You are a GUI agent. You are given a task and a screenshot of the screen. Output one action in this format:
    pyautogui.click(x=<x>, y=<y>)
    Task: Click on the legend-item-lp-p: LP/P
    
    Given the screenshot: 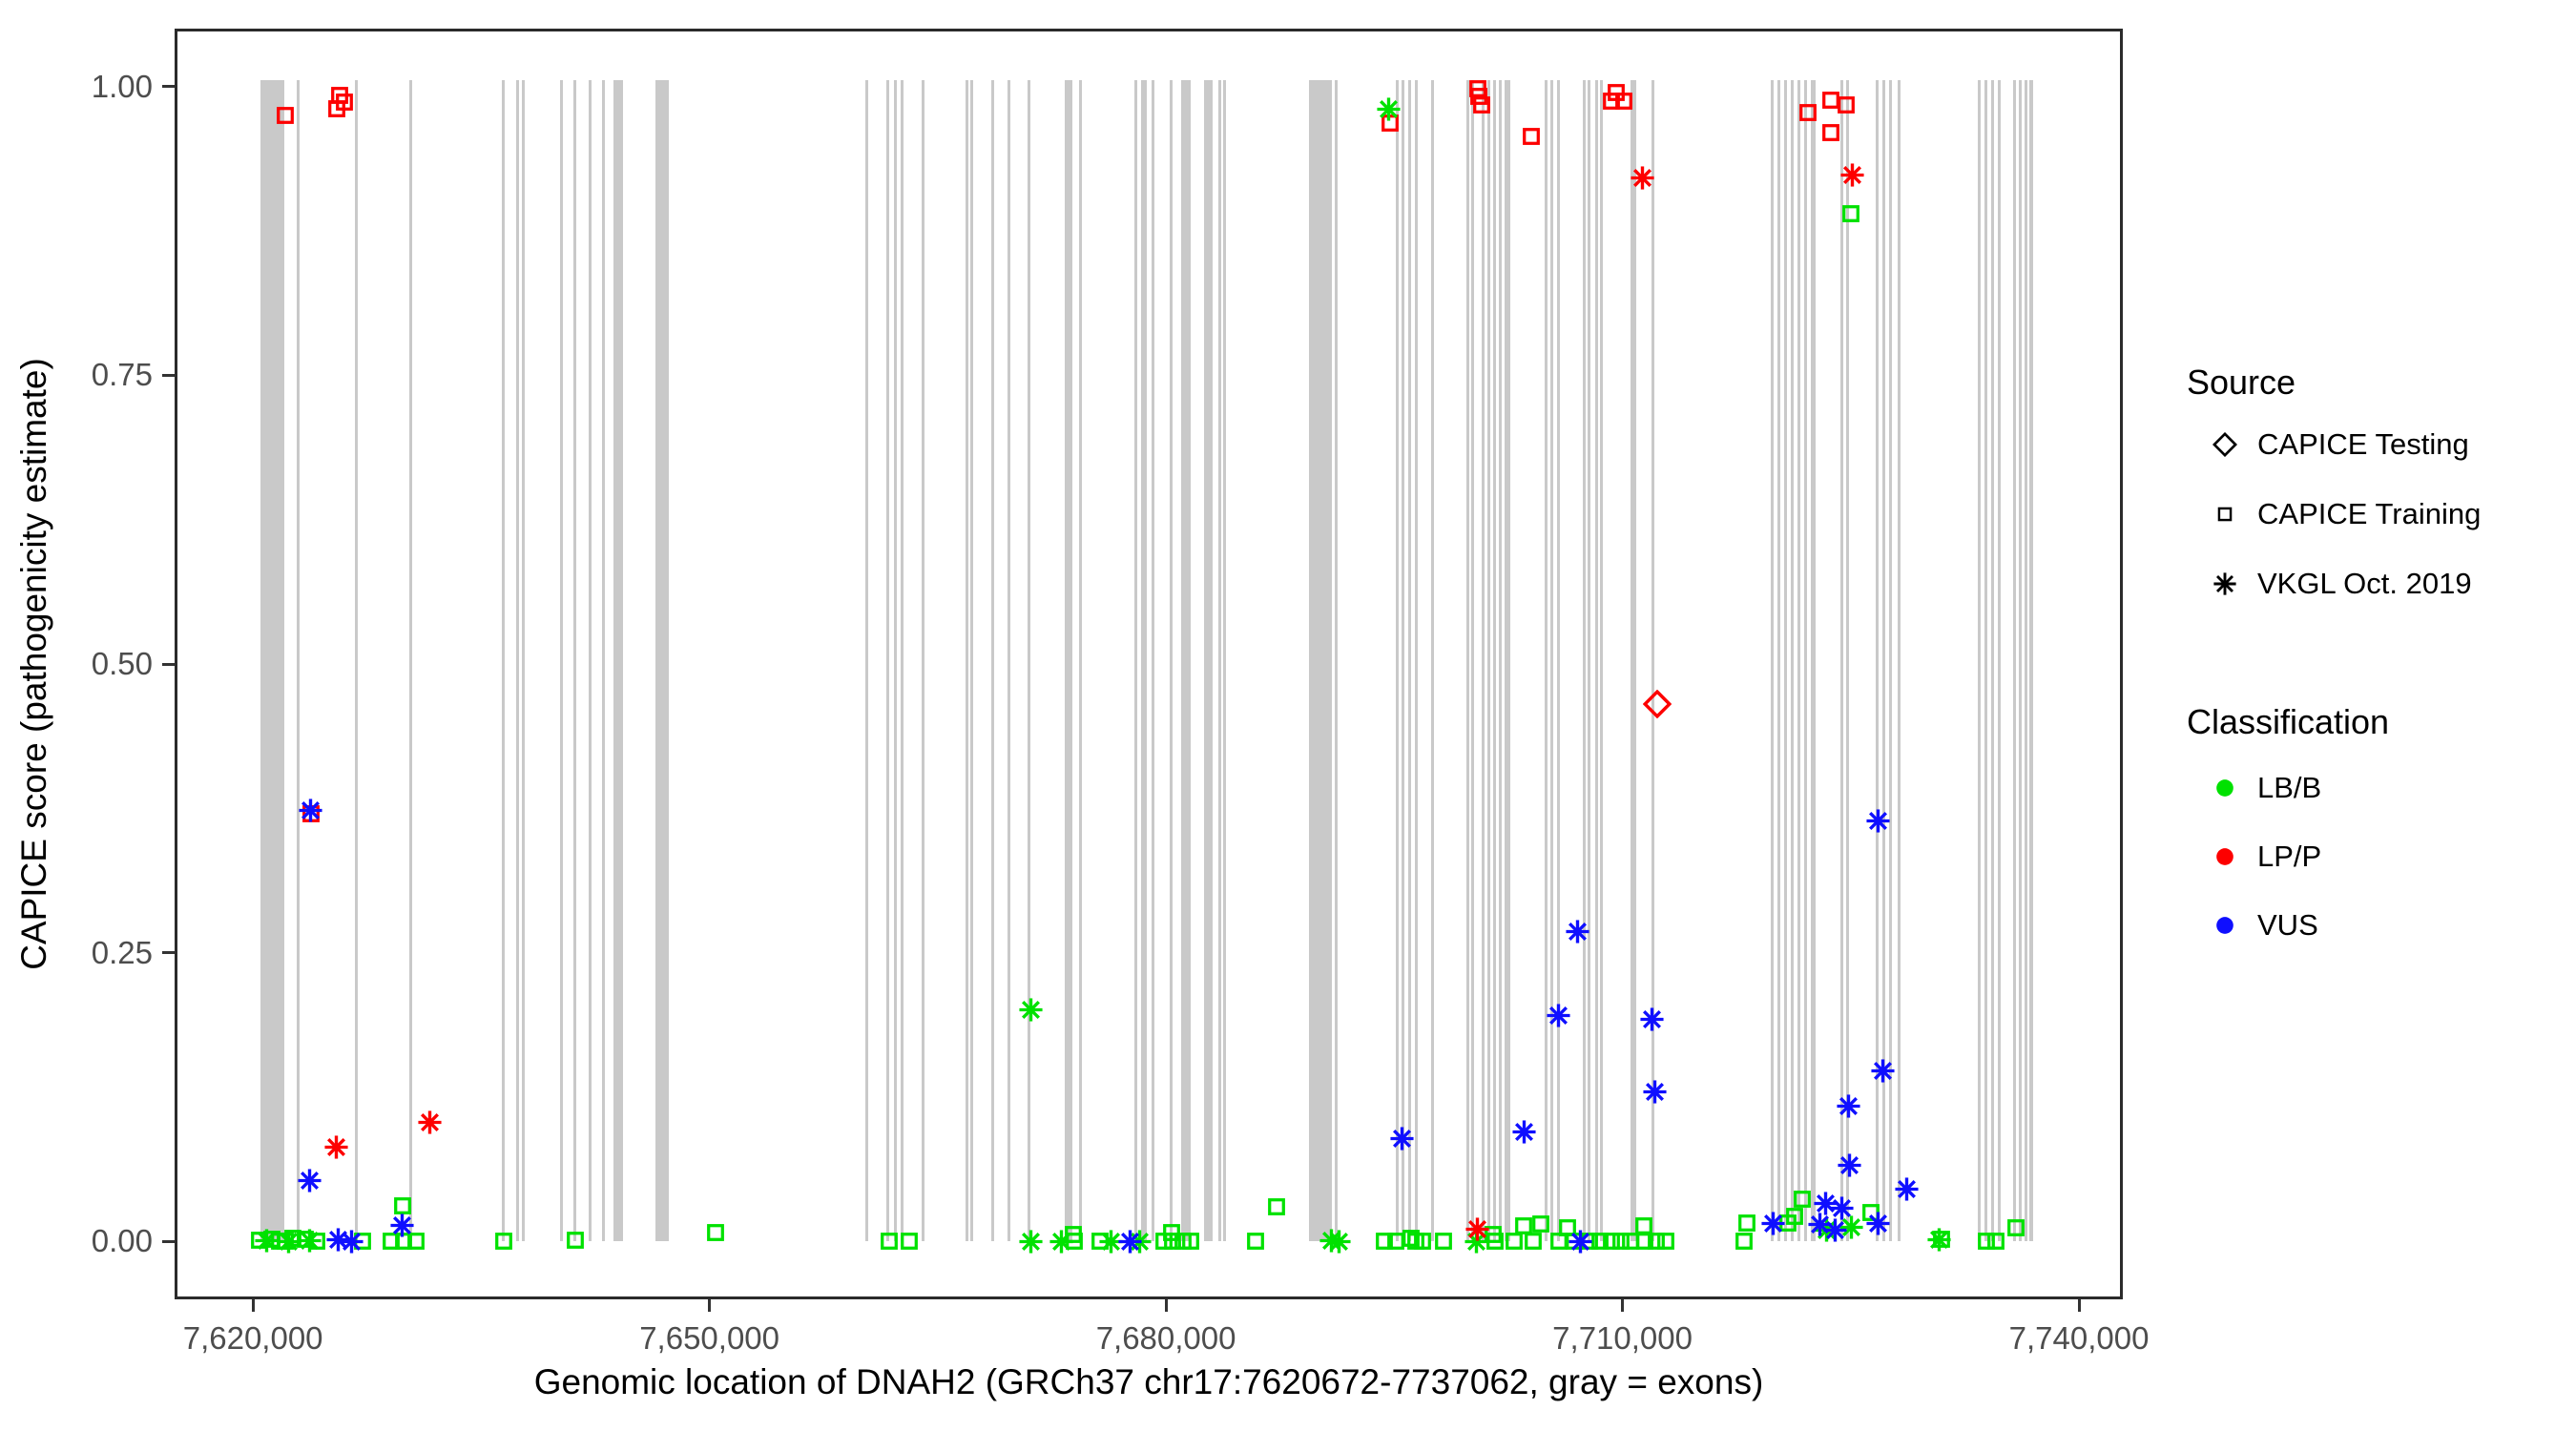 What is the action you would take?
    pyautogui.click(x=2262, y=856)
    